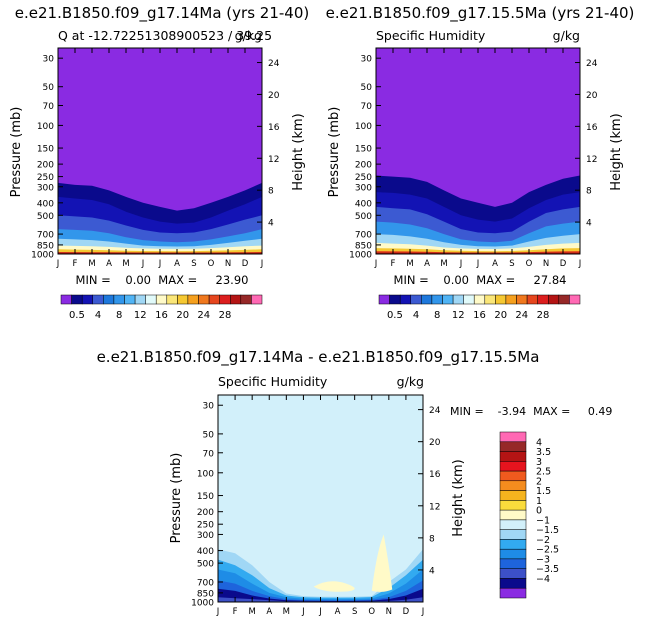 The width and height of the screenshot is (649, 623). Describe the element at coordinates (543, 472) in the screenshot. I see `colorbar-label: 2.5` at that location.